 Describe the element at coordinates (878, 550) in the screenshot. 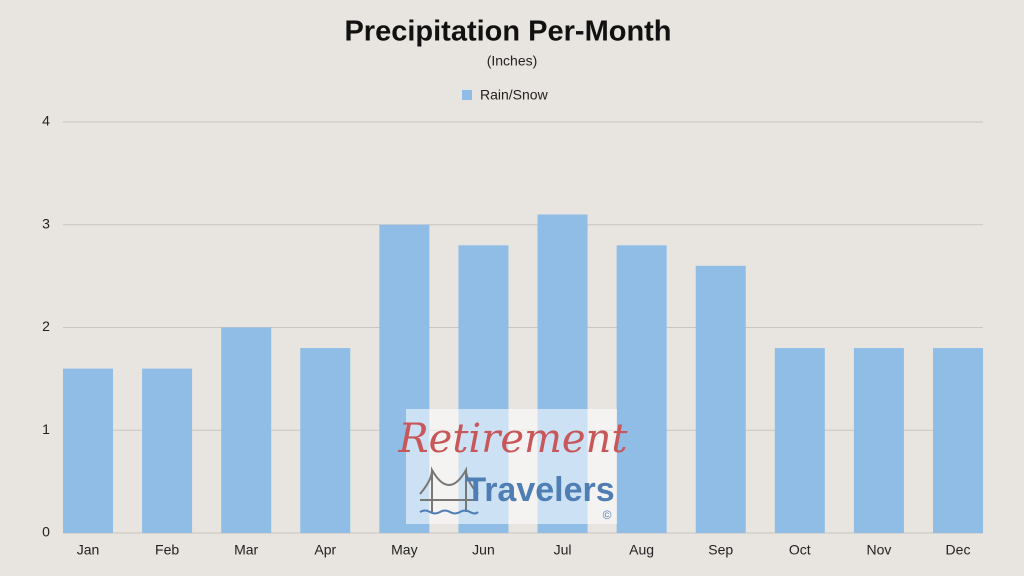

I see `x-tick-label: Nov` at that location.